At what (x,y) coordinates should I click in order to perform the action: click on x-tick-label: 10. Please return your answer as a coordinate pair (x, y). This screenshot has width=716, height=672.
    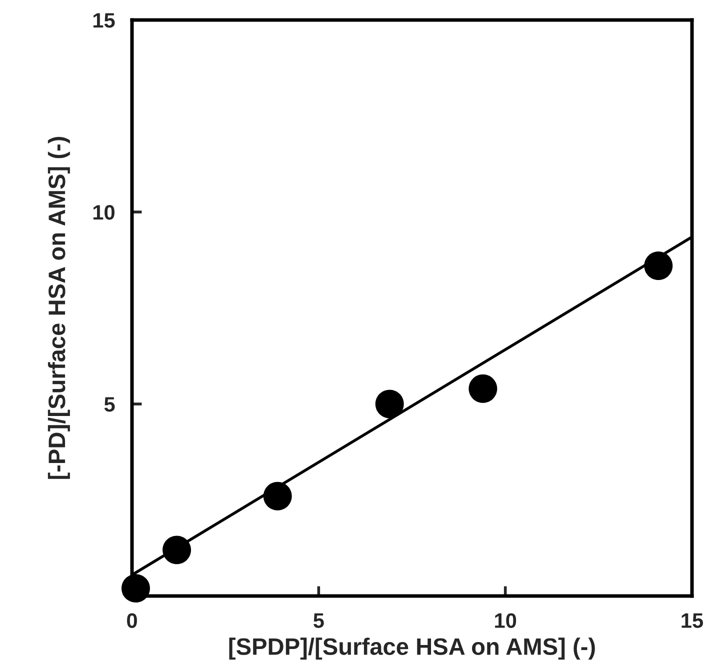
    Looking at the image, I should click on (505, 620).